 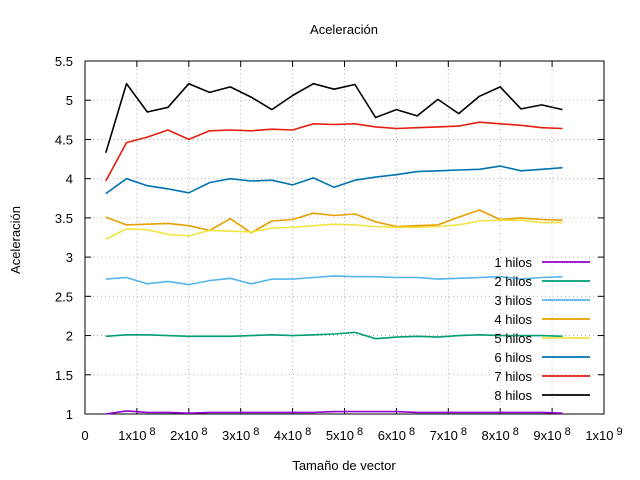 I want to click on x-tick-exponent: 9, so click(x=620, y=432).